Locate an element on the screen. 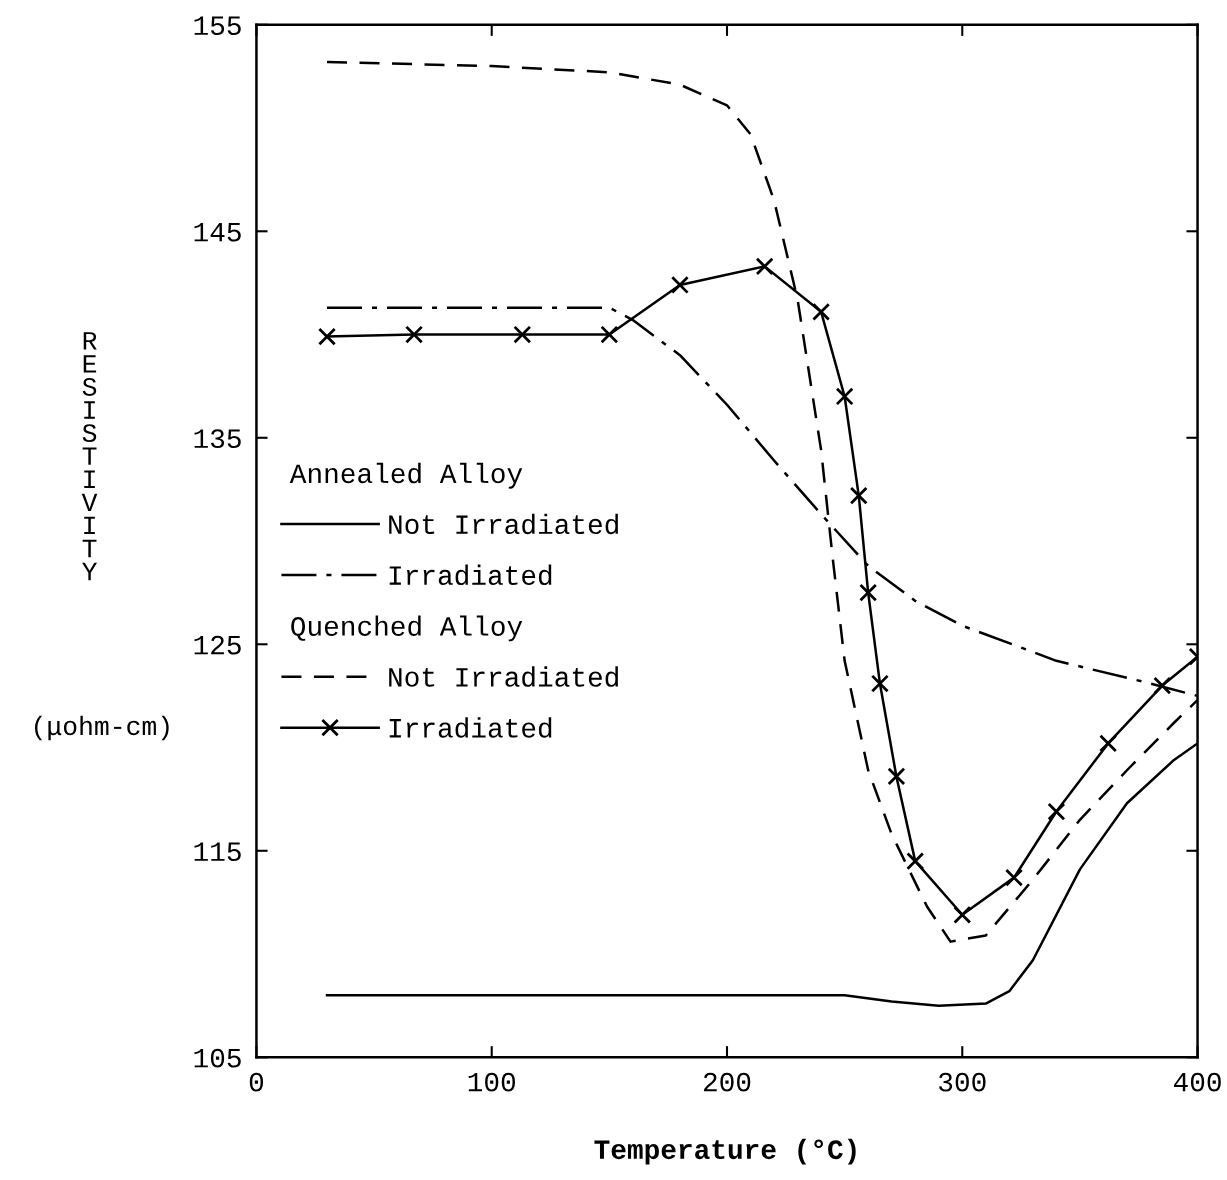 The height and width of the screenshot is (1180, 1227). x-tick-label: 200 is located at coordinates (727, 1082).